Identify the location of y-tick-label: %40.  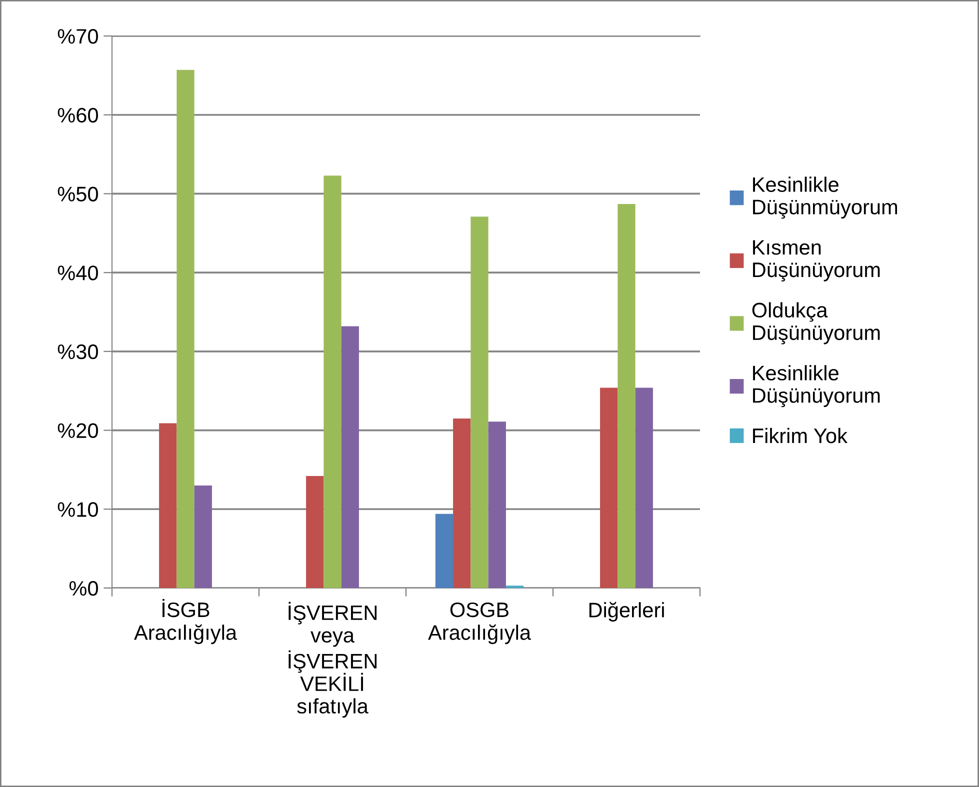
(78, 273).